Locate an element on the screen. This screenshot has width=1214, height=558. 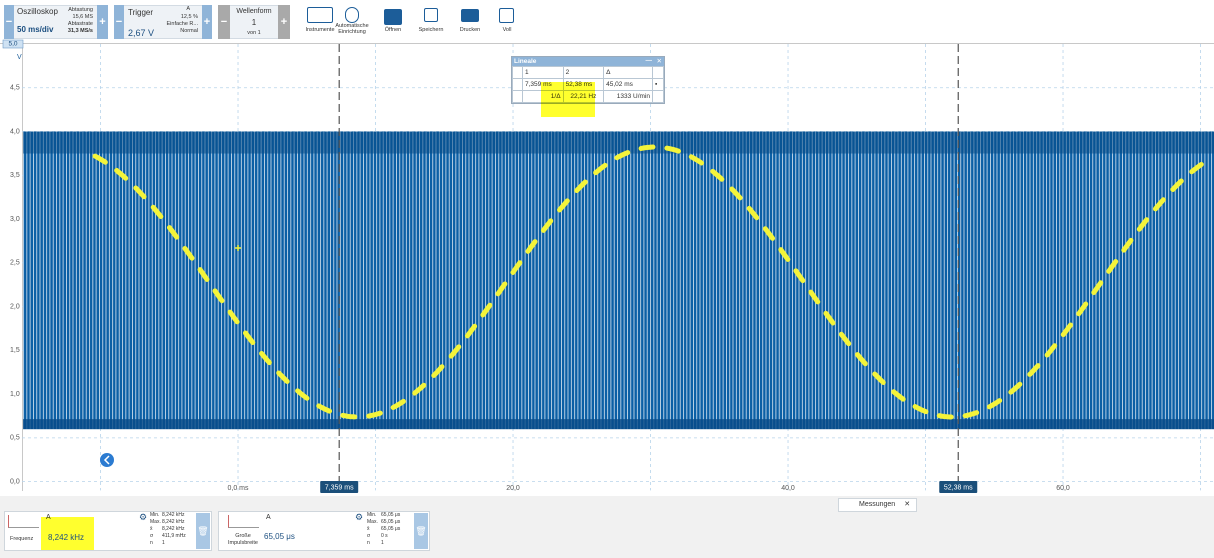
ruler-label: 7,359 ms is located at coordinates (339, 487).